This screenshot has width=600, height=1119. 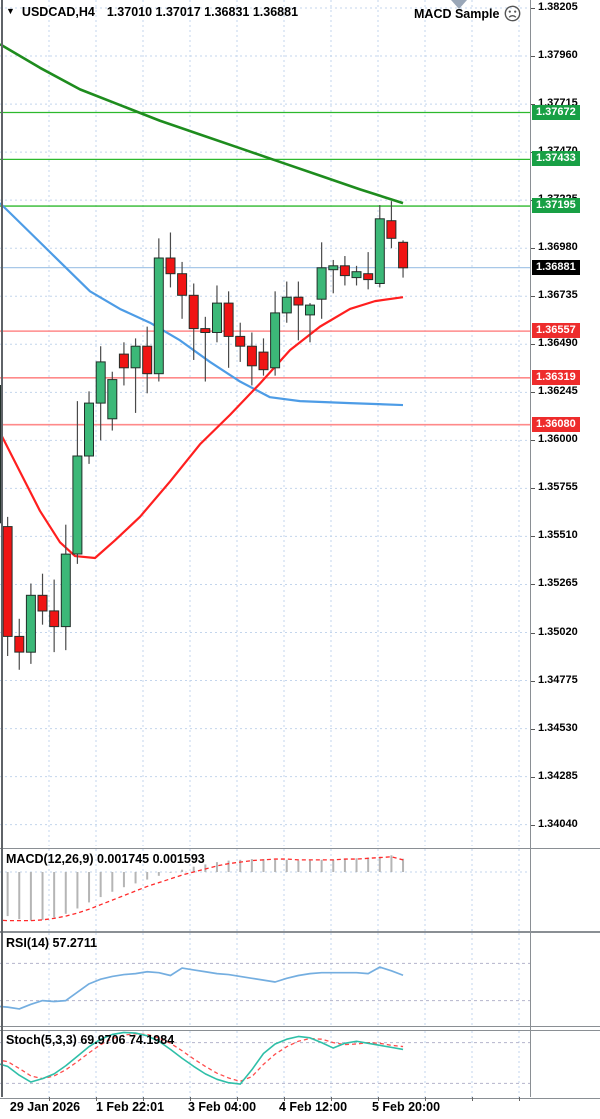 I want to click on price-tick: 1.35020, so click(x=554, y=632).